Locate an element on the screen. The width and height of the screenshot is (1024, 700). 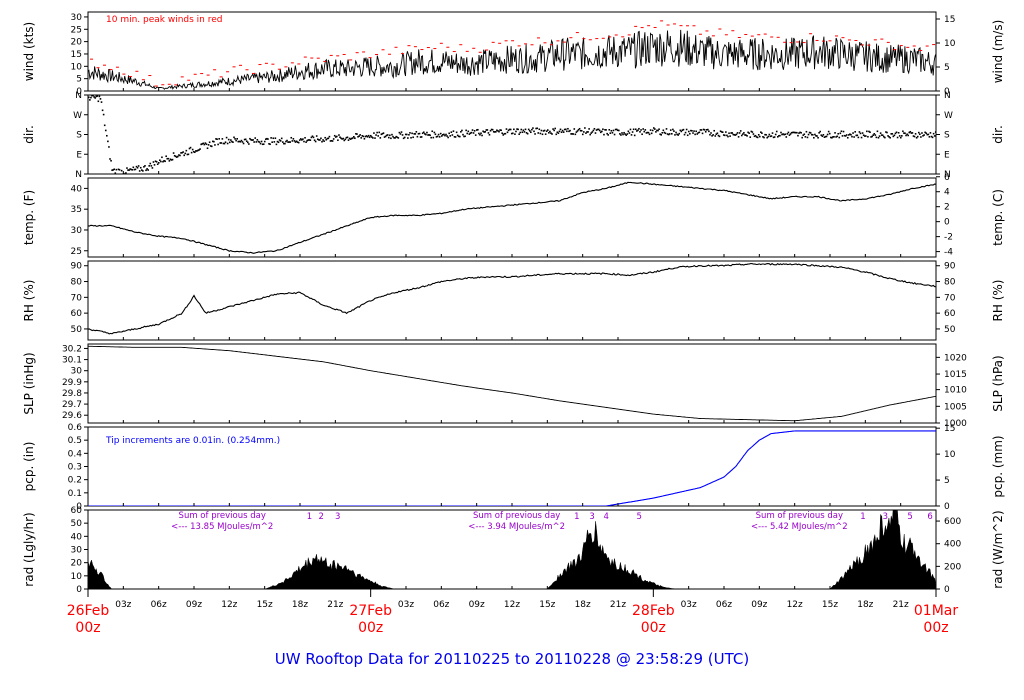
y-tick-label: 30 is located at coordinates (77, 372).